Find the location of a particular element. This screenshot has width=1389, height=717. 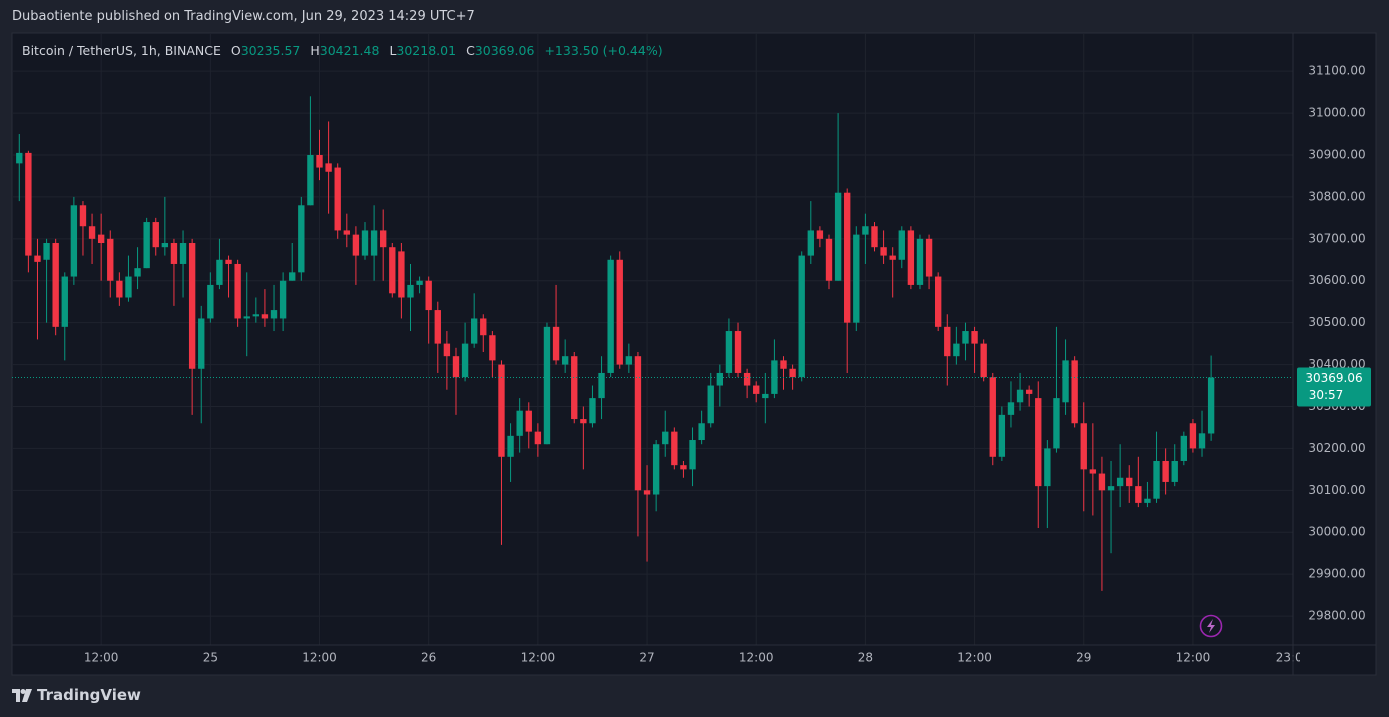

ohlc-key: H is located at coordinates (315, 50).